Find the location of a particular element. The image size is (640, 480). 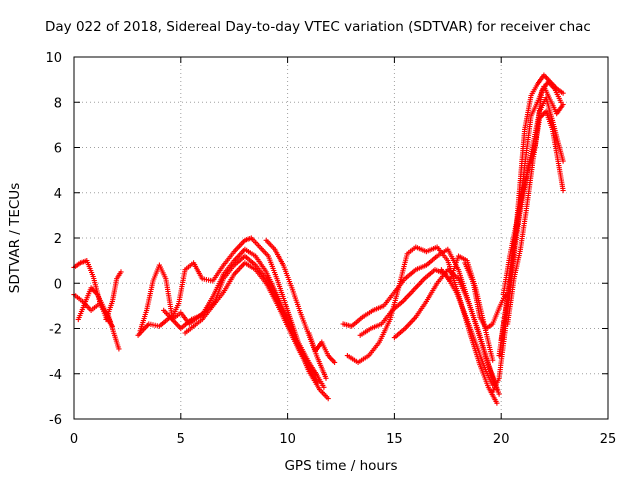

y-tick-label: 10 is located at coordinates (53, 58).